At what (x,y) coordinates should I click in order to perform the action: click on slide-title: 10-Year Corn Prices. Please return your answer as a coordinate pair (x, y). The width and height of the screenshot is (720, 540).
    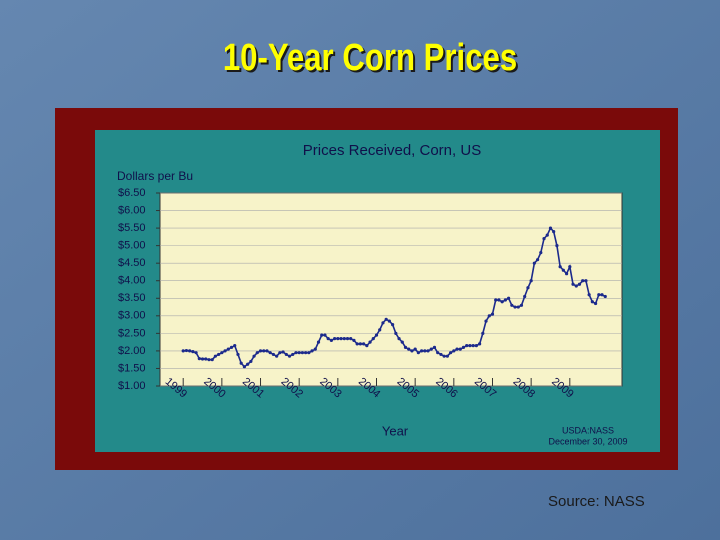
    Looking at the image, I should click on (370, 58).